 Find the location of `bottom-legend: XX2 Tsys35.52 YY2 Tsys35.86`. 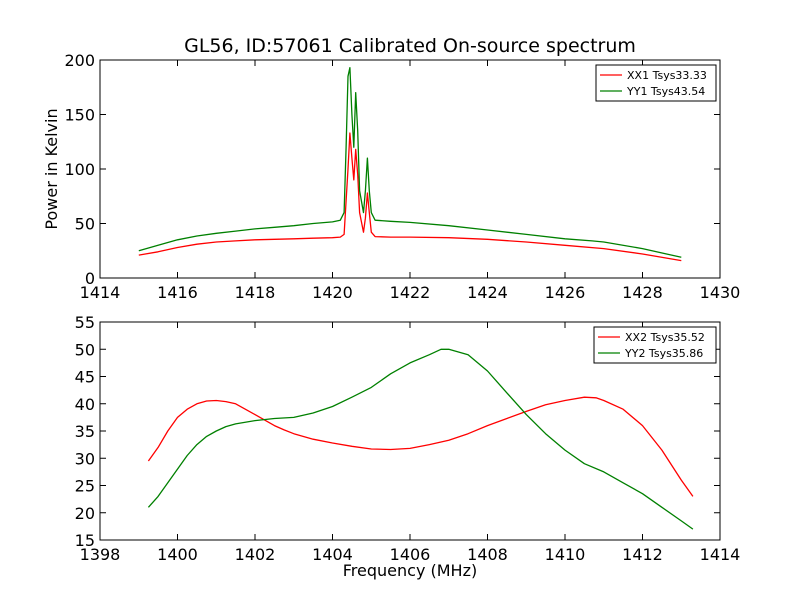

bottom-legend: XX2 Tsys35.52 YY2 Tsys35.86 is located at coordinates (655, 345).